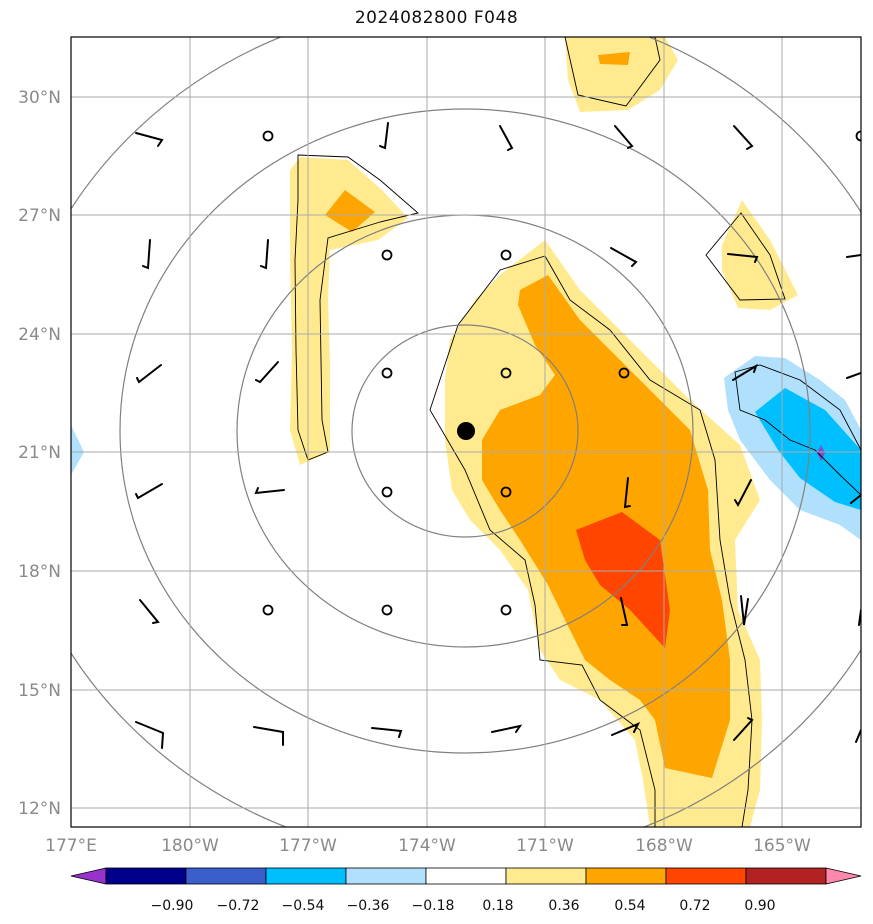 The image size is (873, 924). I want to click on colorbar-tick-label: −0.54, so click(303, 906).